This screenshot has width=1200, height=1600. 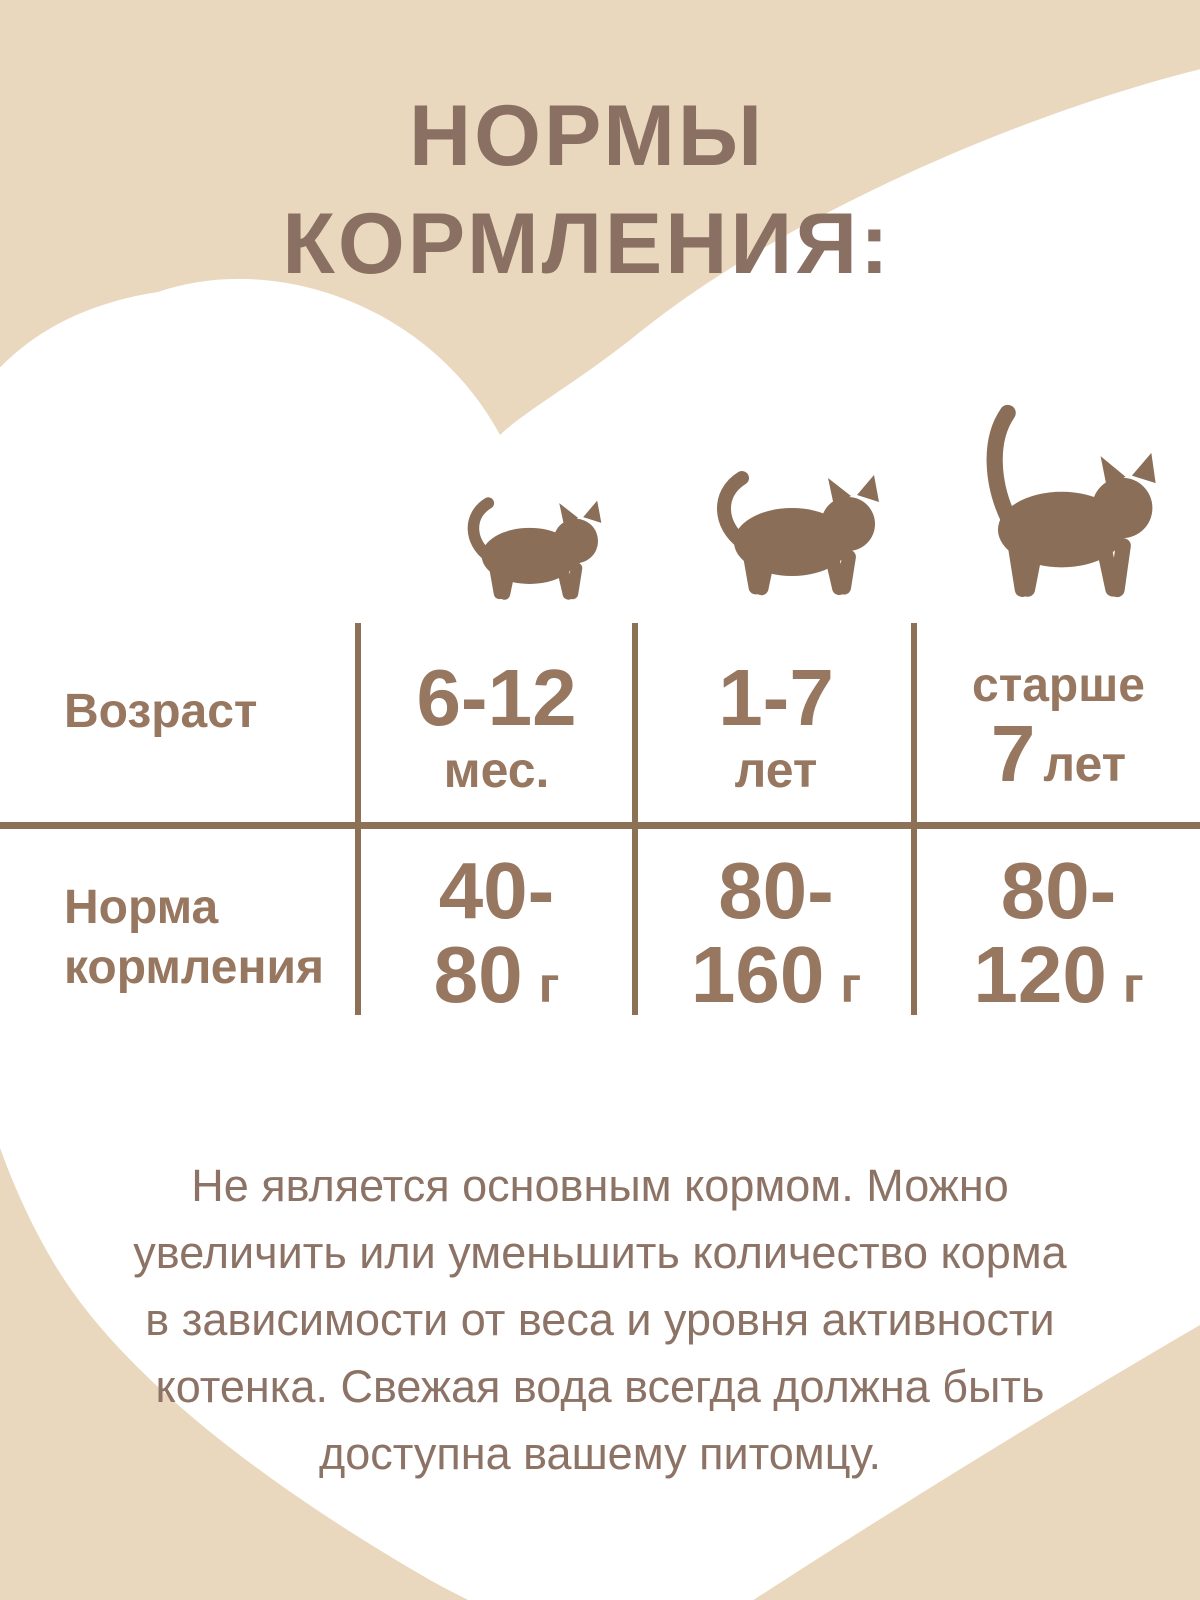 I want to click on norm-value-row: 160 г, so click(x=776, y=974).